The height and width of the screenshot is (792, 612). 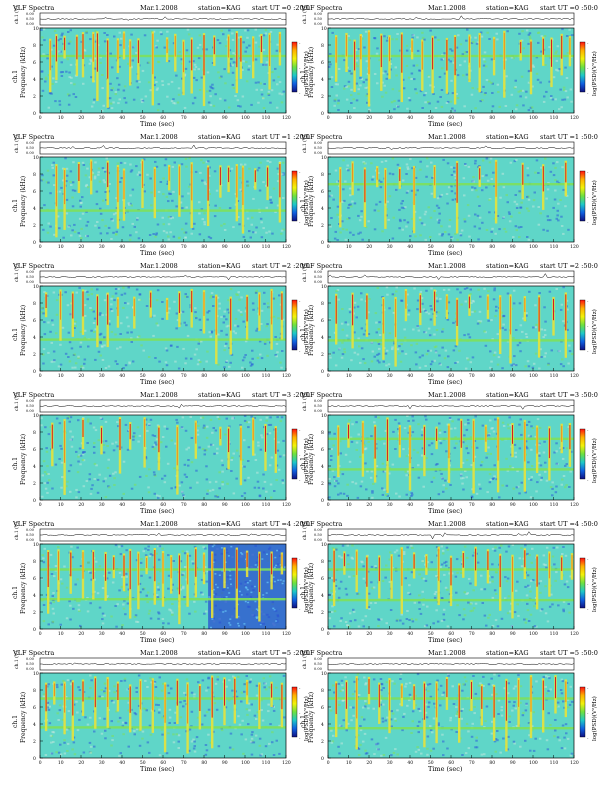 What do you see at coordinates (143, 118) in the screenshot?
I see `x-tick-label: 50` at bounding box center [143, 118].